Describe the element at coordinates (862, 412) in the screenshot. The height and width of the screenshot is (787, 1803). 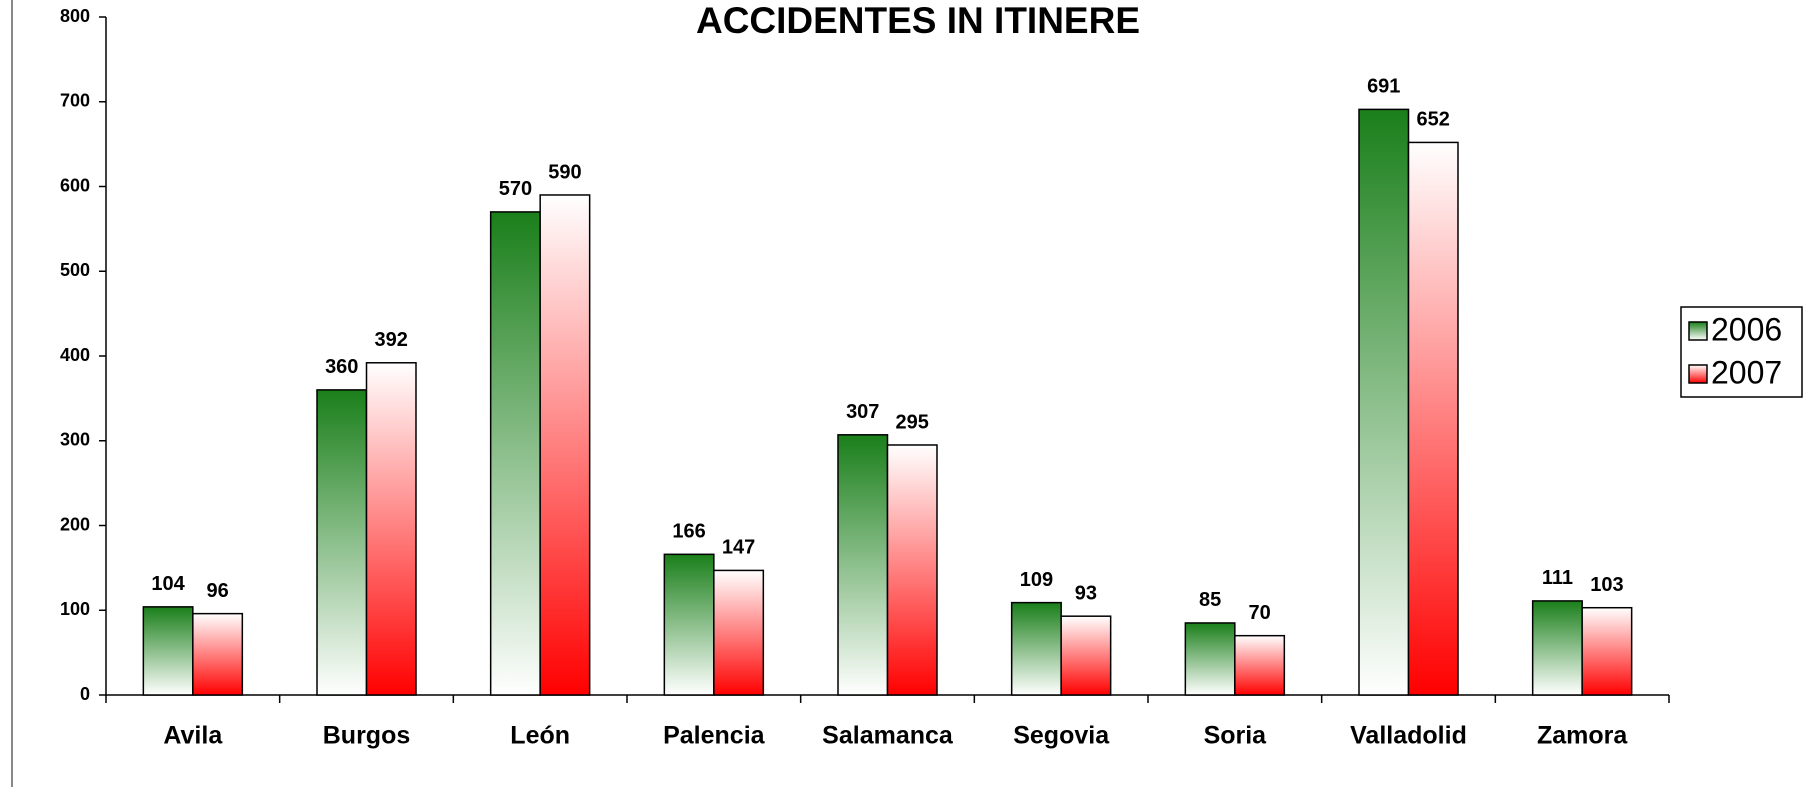
I see `data-label: 307` at that location.